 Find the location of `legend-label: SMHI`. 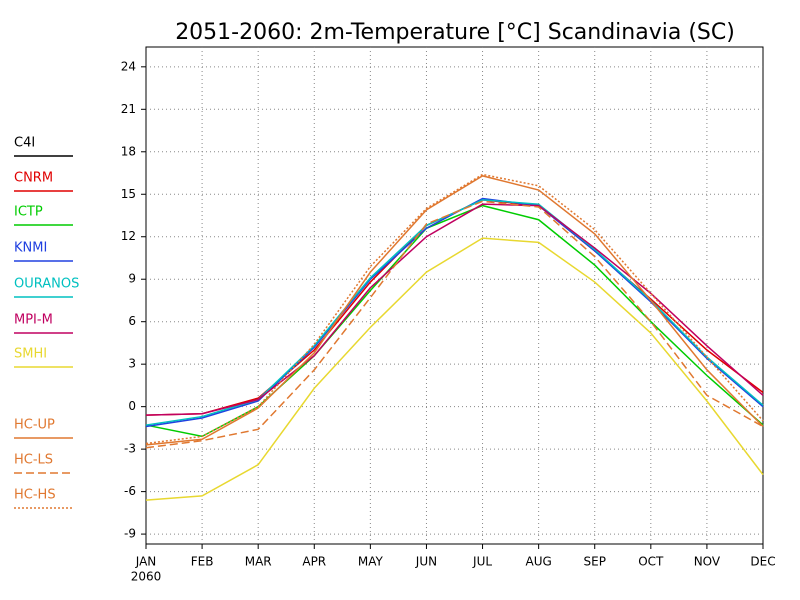

legend-label: SMHI is located at coordinates (30, 354).